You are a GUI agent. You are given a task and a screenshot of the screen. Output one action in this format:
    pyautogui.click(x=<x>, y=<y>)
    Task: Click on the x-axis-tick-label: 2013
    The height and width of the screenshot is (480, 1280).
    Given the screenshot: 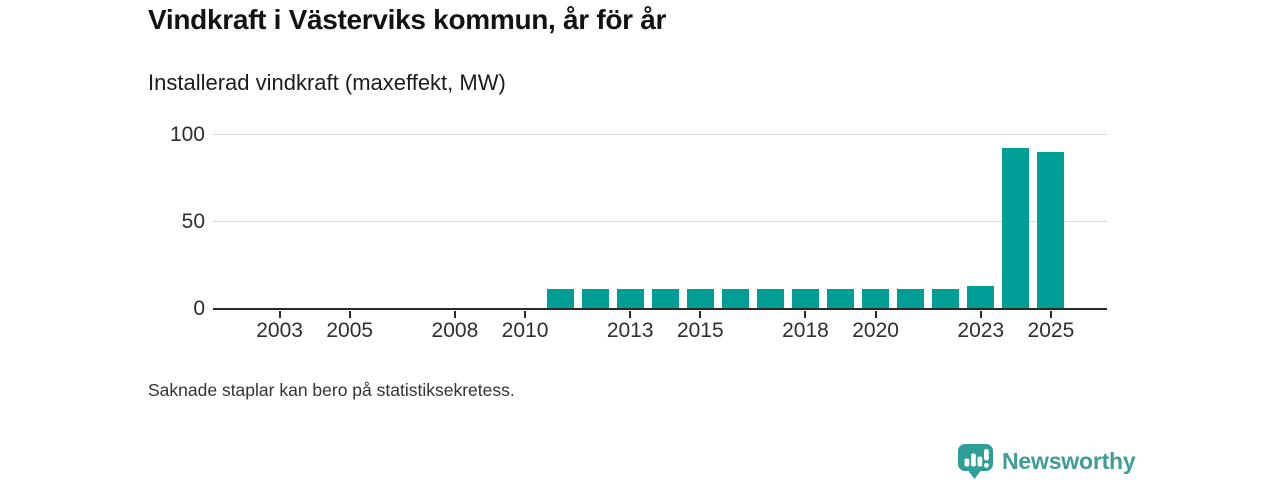 What is the action you would take?
    pyautogui.click(x=630, y=330)
    